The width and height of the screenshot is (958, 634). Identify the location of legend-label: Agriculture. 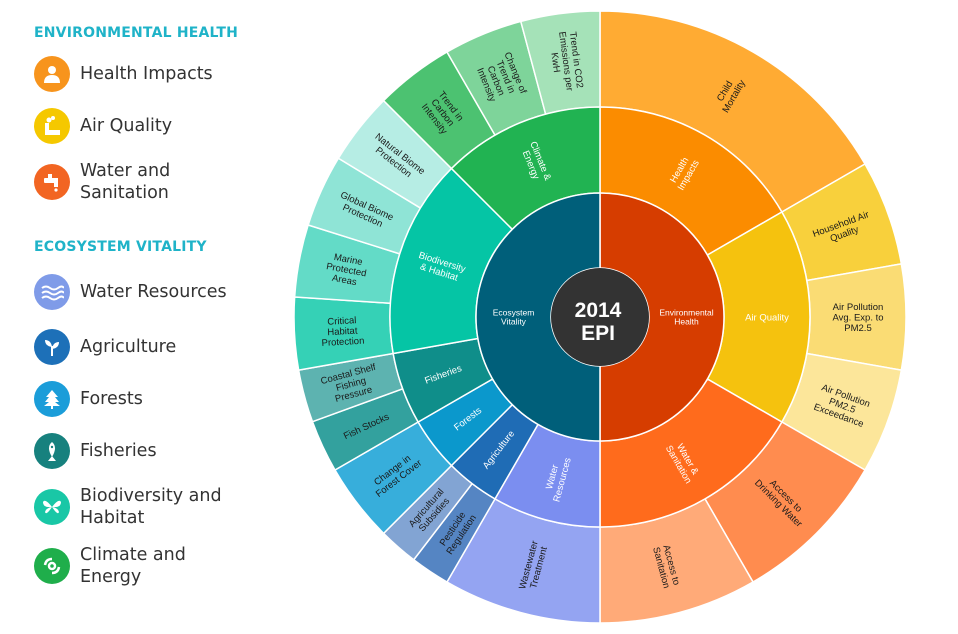
(128, 347).